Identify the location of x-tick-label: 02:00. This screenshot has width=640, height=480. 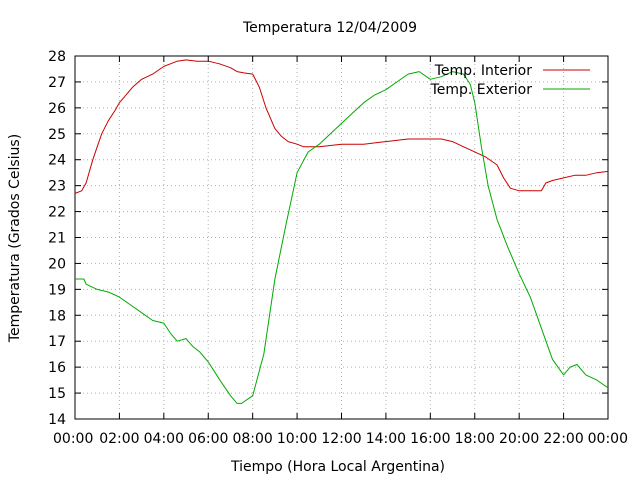
(119, 439).